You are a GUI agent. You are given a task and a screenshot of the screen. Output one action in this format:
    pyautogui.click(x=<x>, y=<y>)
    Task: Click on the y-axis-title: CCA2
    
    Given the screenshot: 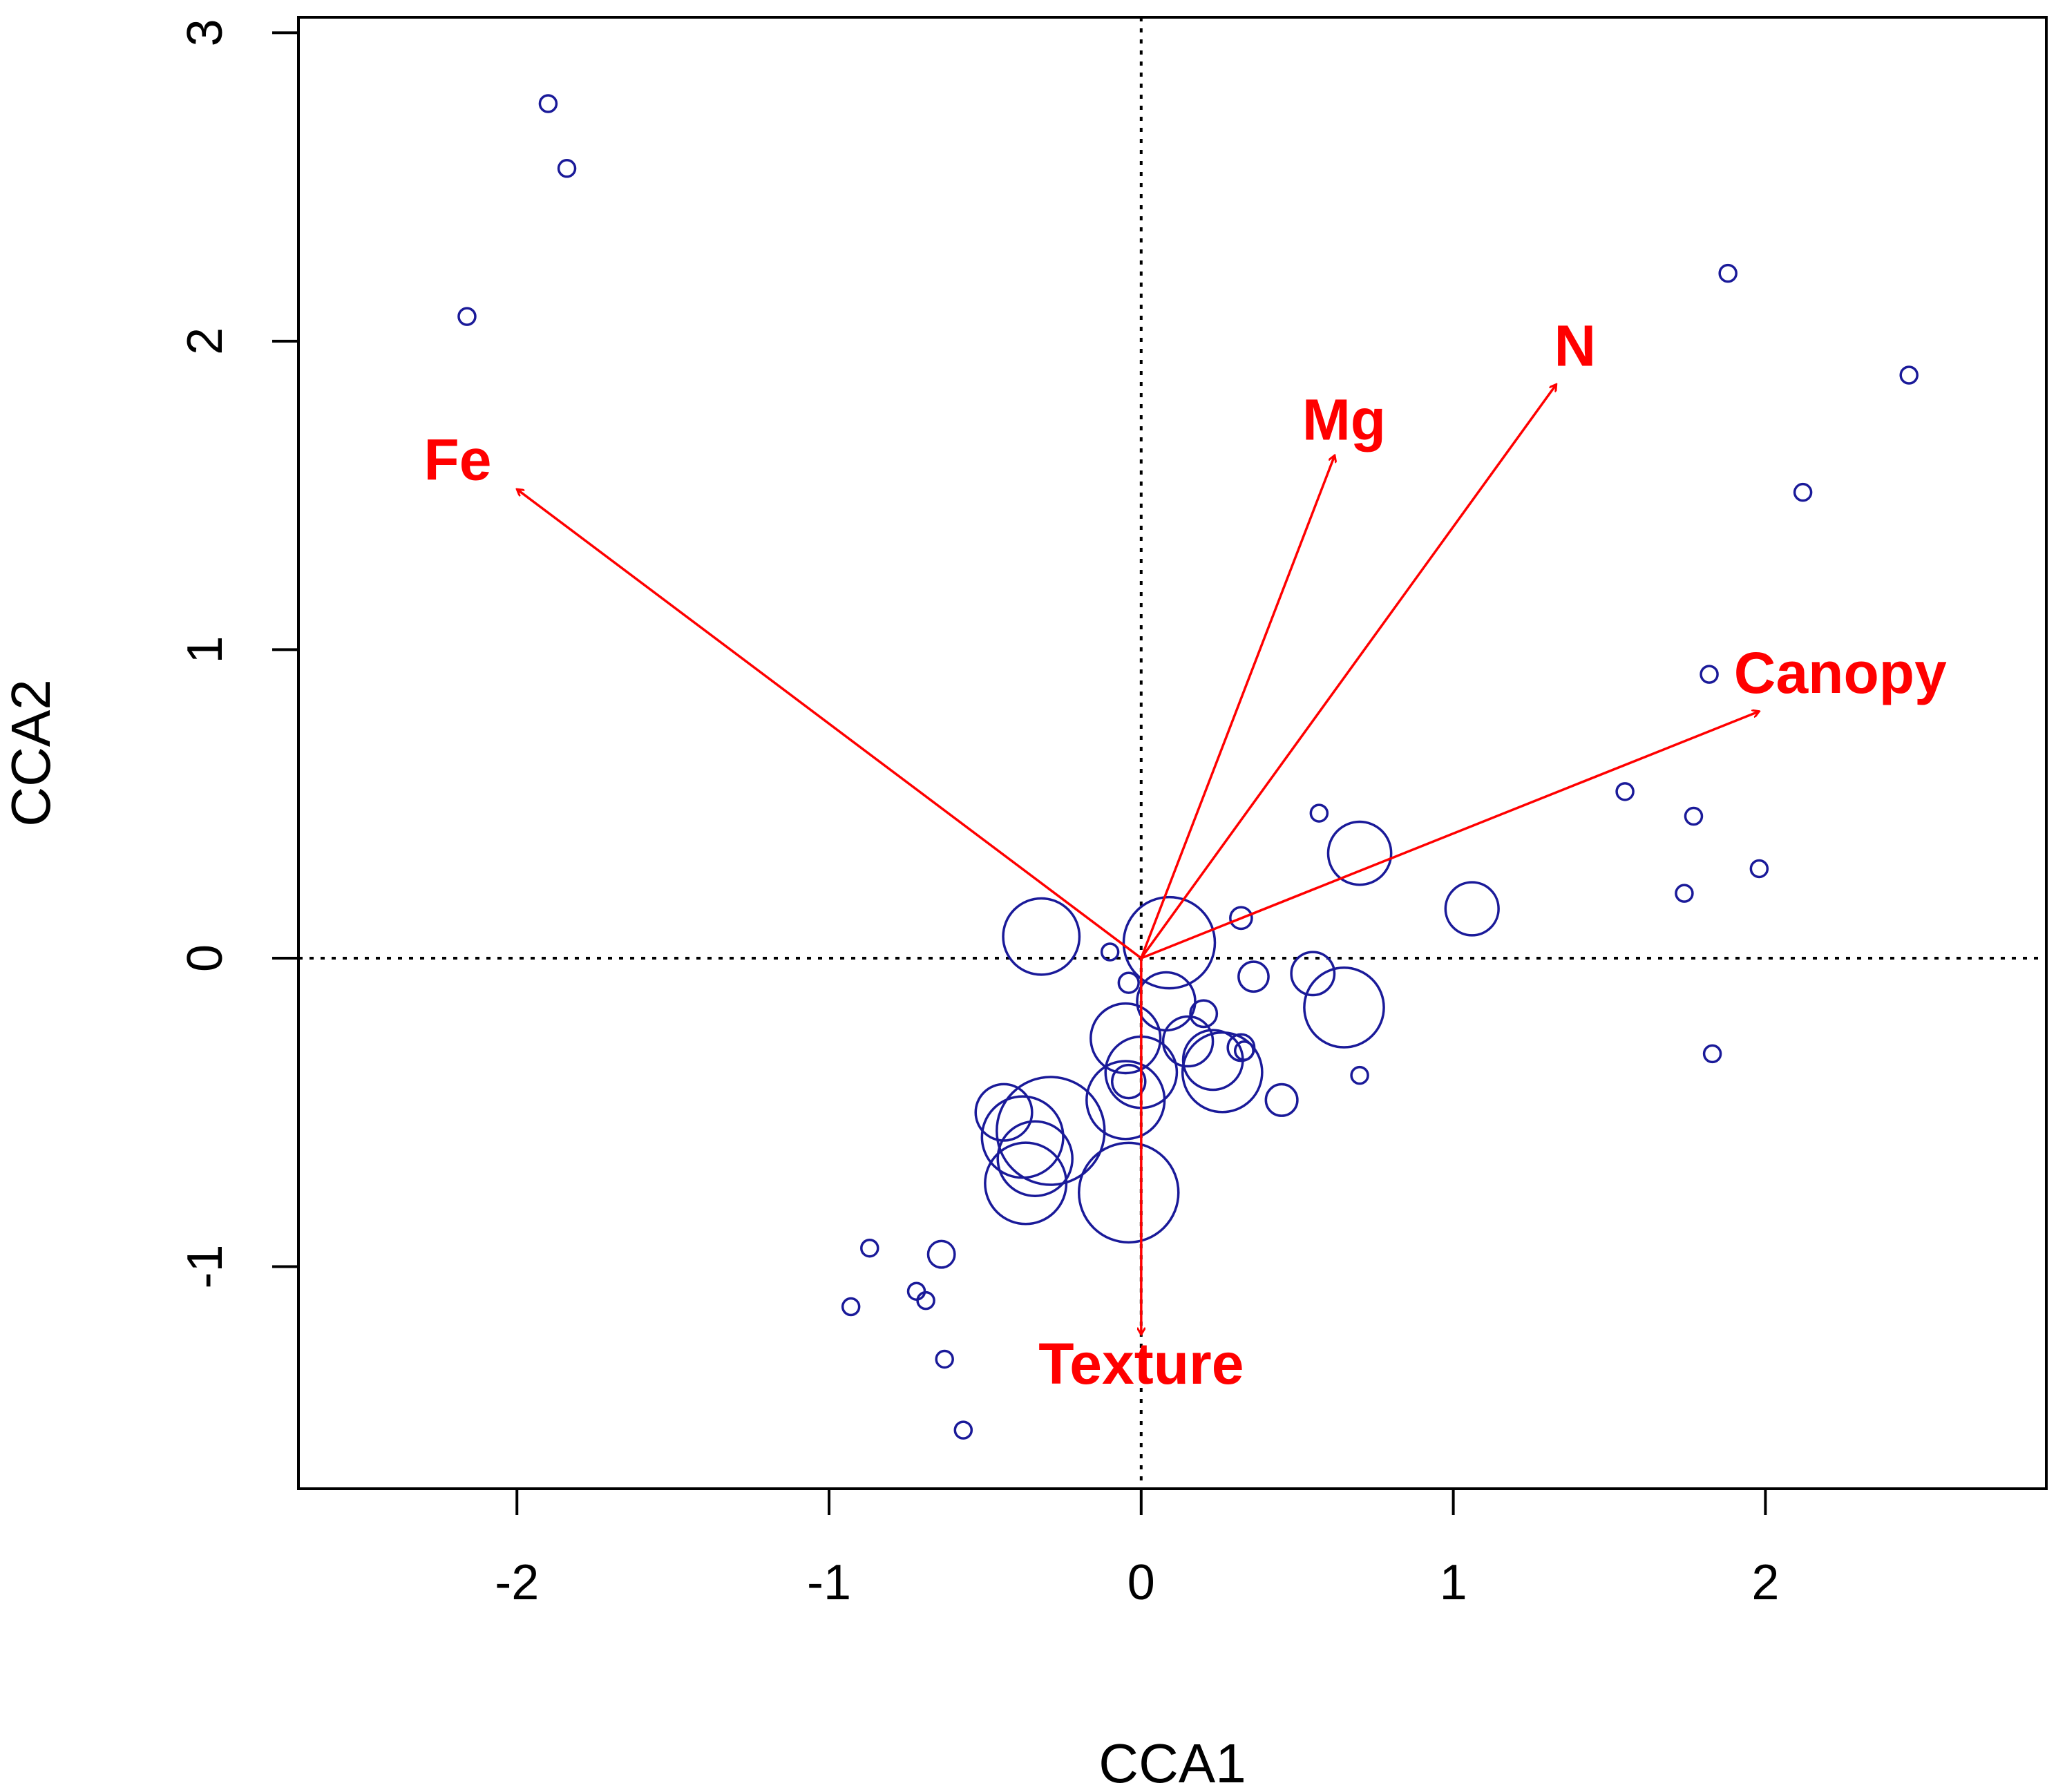 What is the action you would take?
    pyautogui.click(x=31, y=752)
    